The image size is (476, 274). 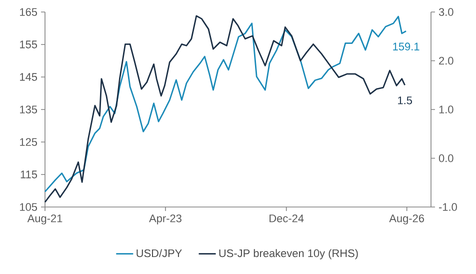 What do you see at coordinates (287, 218) in the screenshot?
I see `x-tick-label: Dec-24` at bounding box center [287, 218].